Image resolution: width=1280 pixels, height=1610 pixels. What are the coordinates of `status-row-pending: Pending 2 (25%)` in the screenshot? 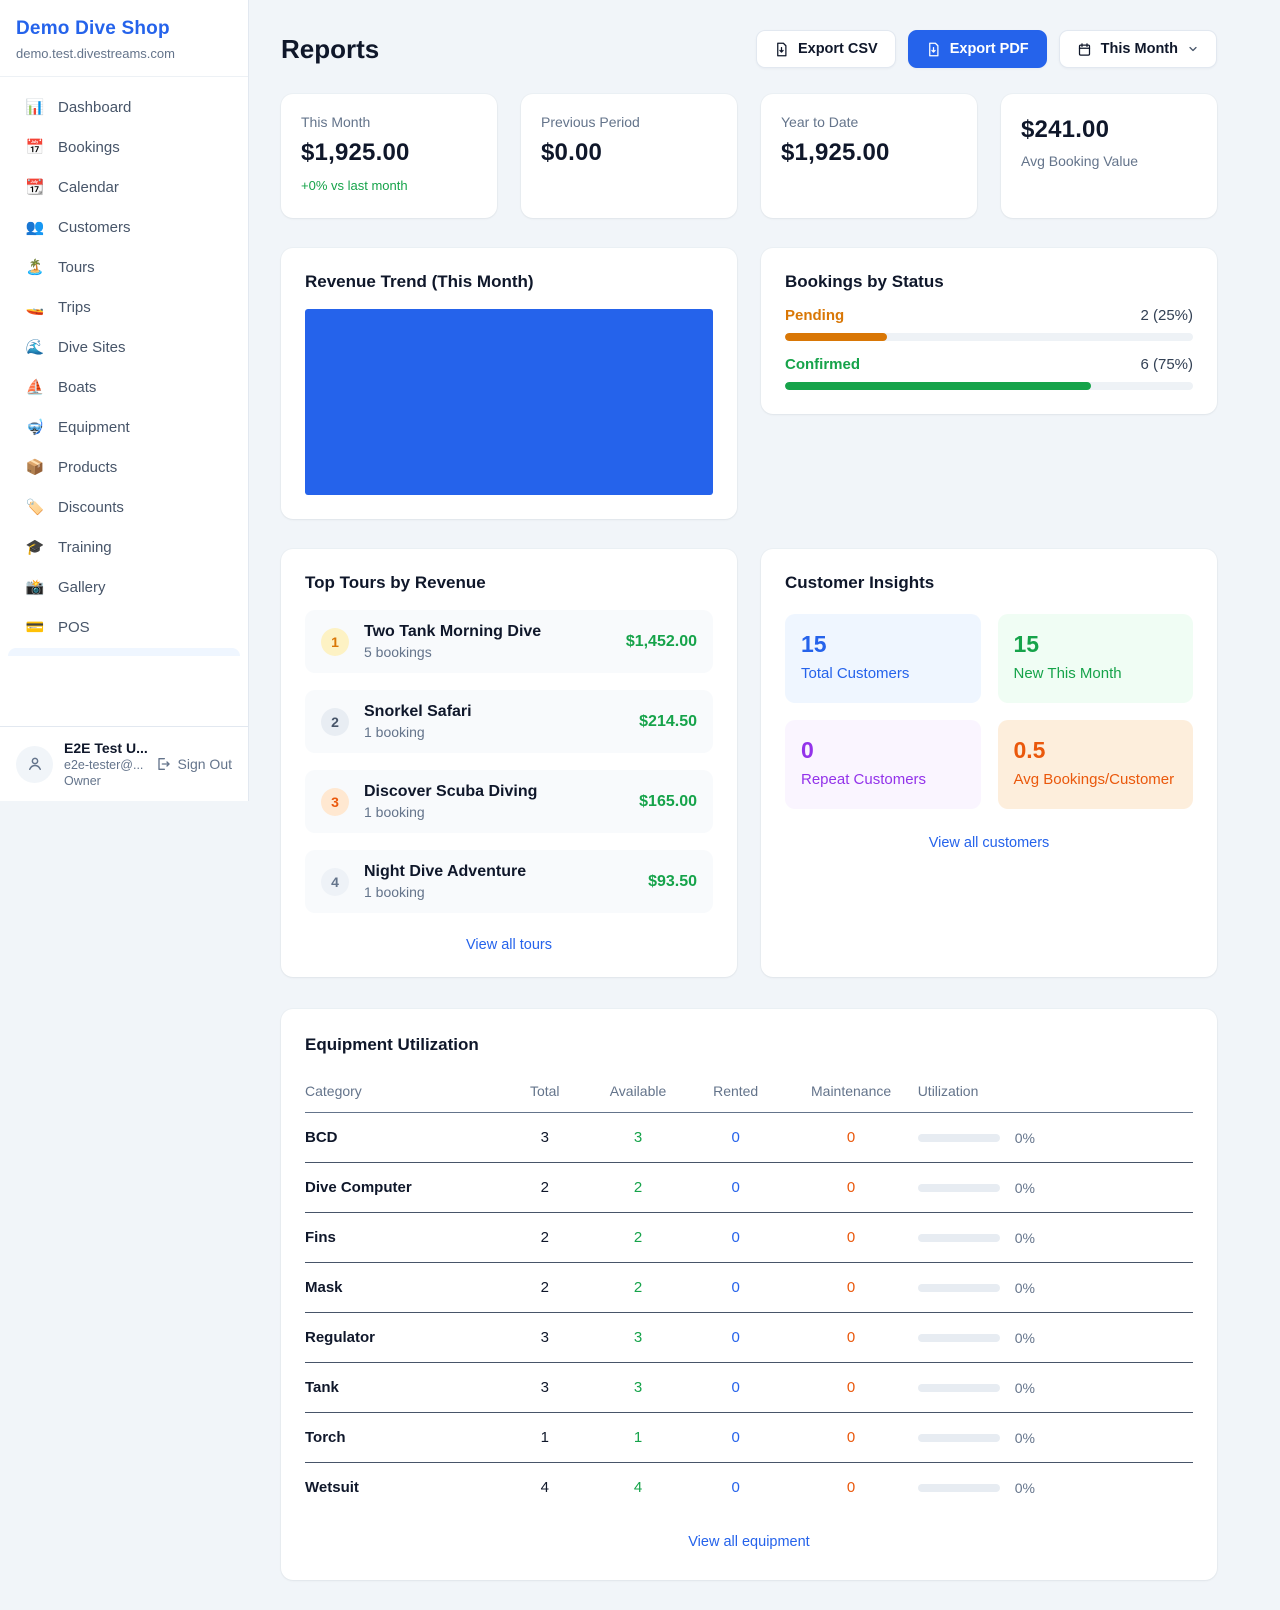 It's located at (989, 324).